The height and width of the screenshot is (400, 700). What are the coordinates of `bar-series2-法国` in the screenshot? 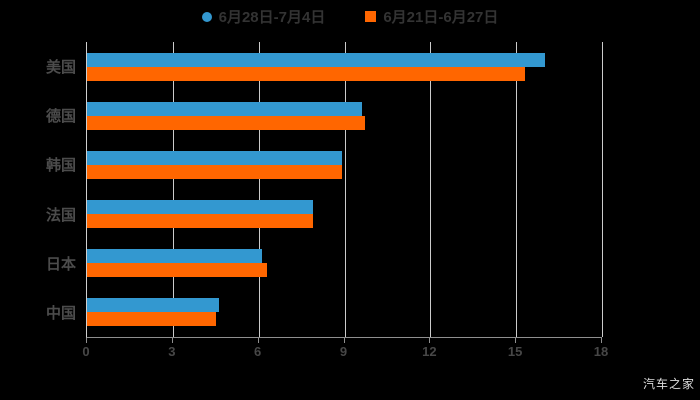 It's located at (200, 221).